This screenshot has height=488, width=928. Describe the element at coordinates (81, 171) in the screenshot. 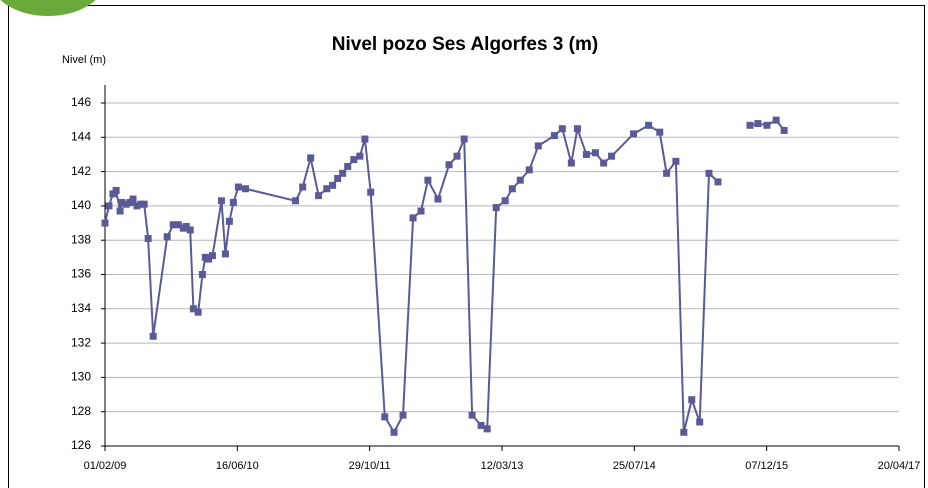

I see `y-tick-label: 142` at that location.